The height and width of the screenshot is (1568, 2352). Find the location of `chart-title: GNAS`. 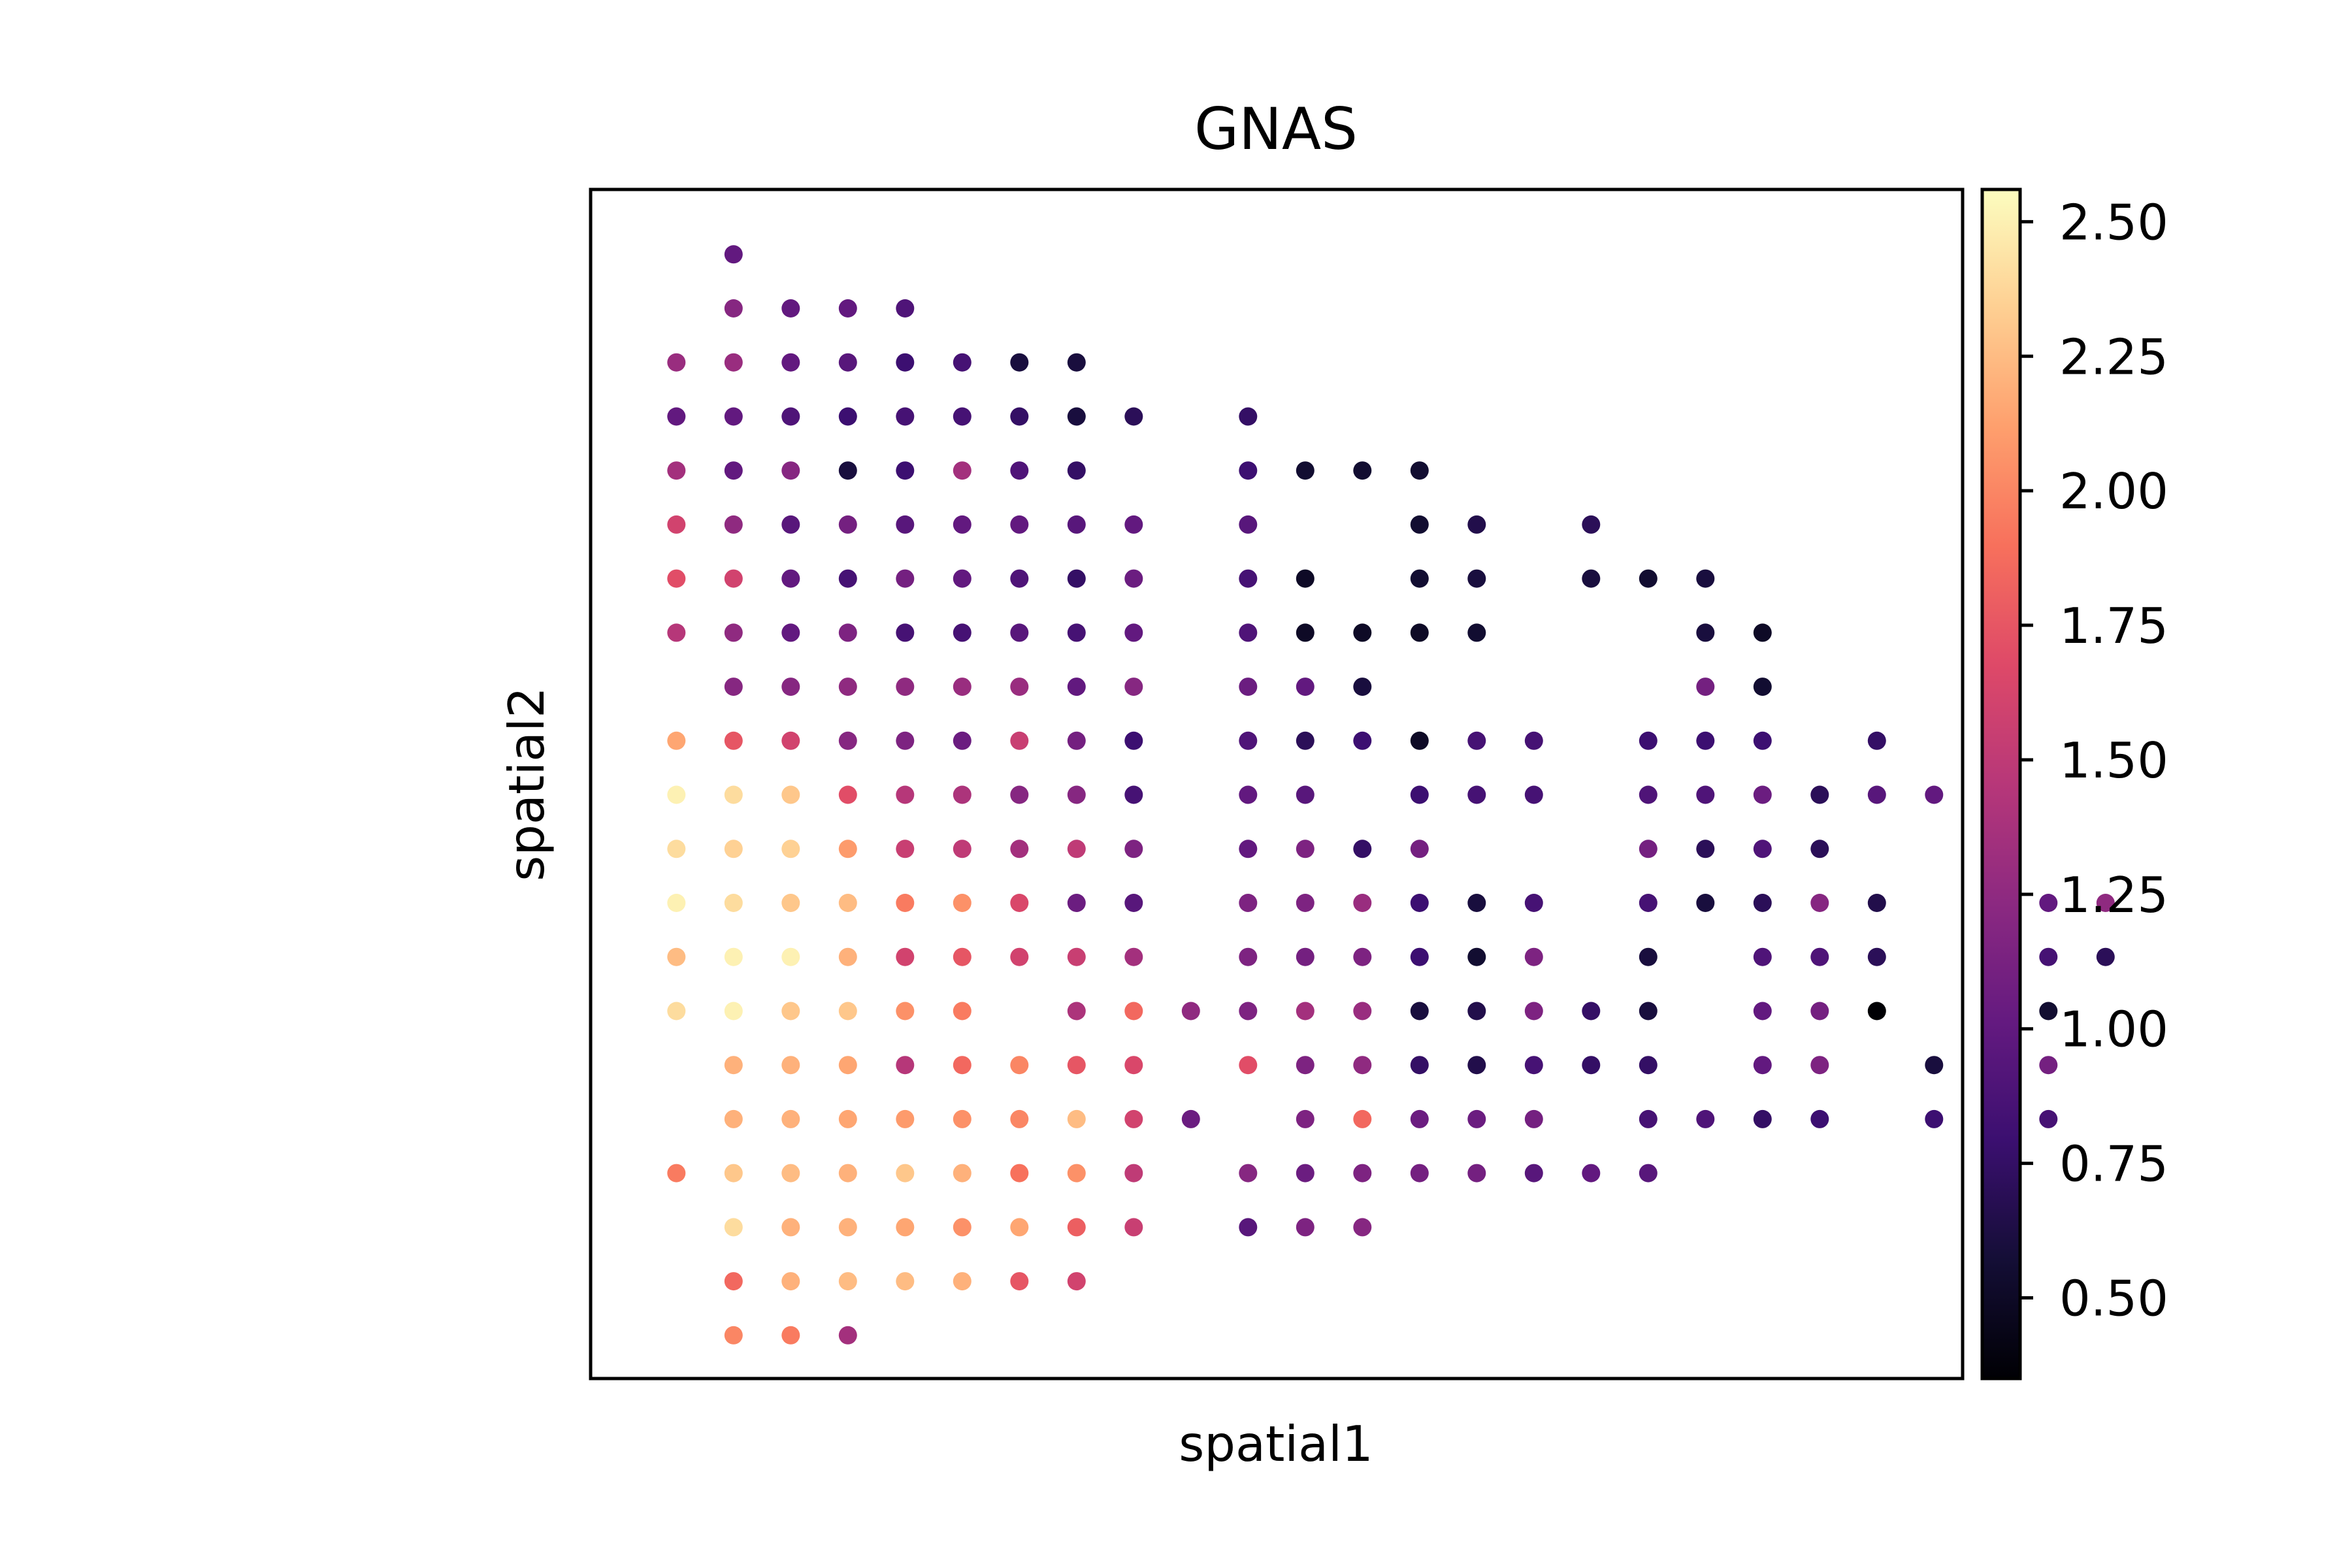

chart-title: GNAS is located at coordinates (1276, 129).